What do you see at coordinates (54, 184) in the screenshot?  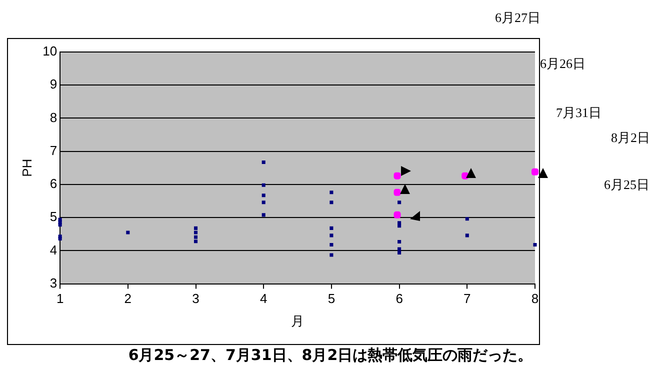 I see `y-tick-label: 6` at bounding box center [54, 184].